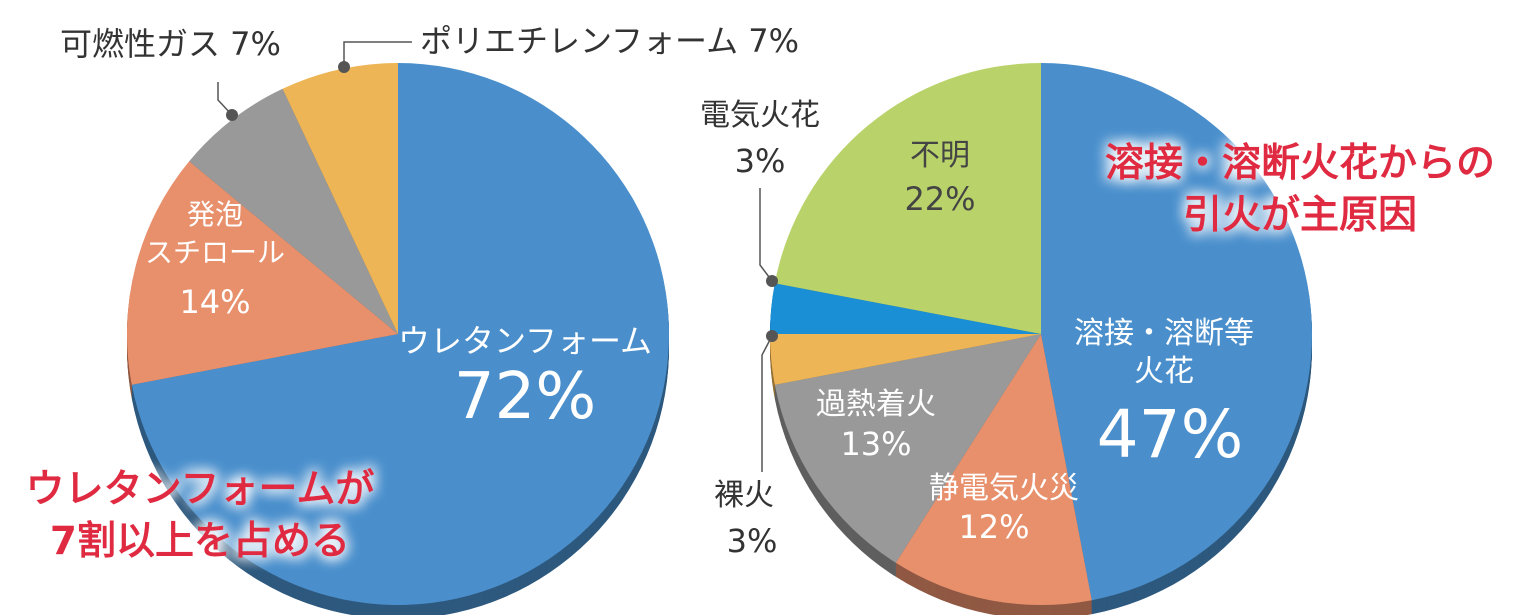 This screenshot has width=1516, height=615. I want to click on leader-line-gas, so click(225, 99).